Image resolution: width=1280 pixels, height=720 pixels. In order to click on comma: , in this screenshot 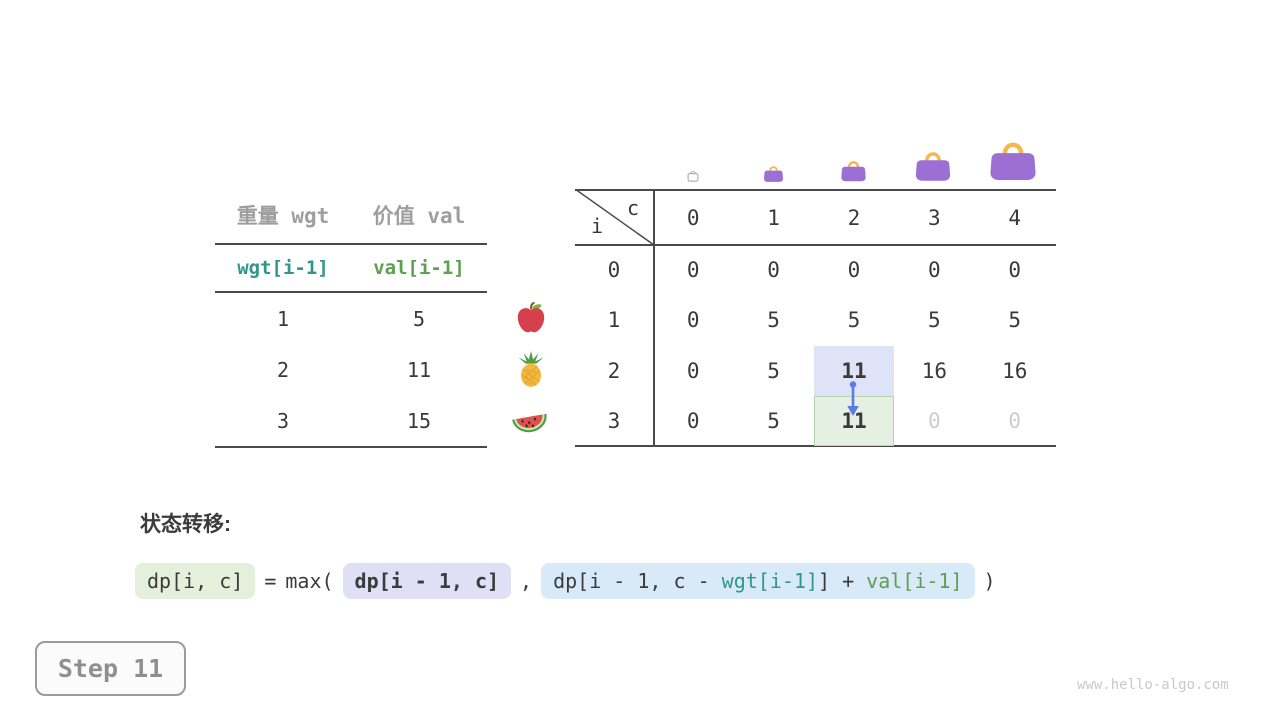, I will do `click(526, 581)`.